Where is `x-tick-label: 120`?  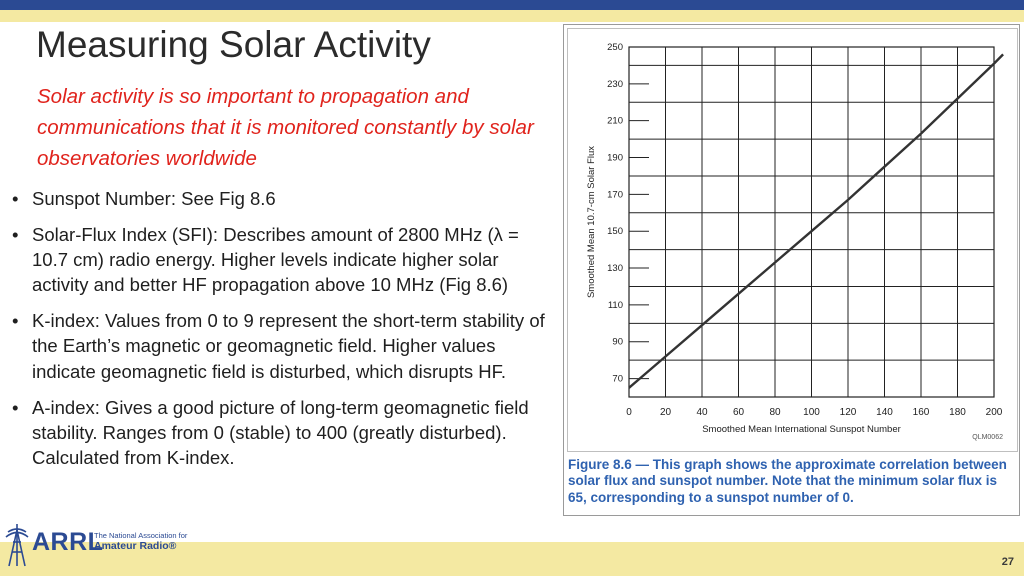
x-tick-label: 120 is located at coordinates (848, 412).